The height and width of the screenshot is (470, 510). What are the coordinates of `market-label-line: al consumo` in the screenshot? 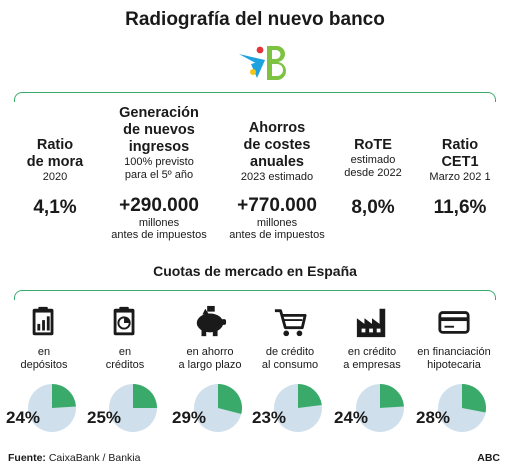 It's located at (290, 365).